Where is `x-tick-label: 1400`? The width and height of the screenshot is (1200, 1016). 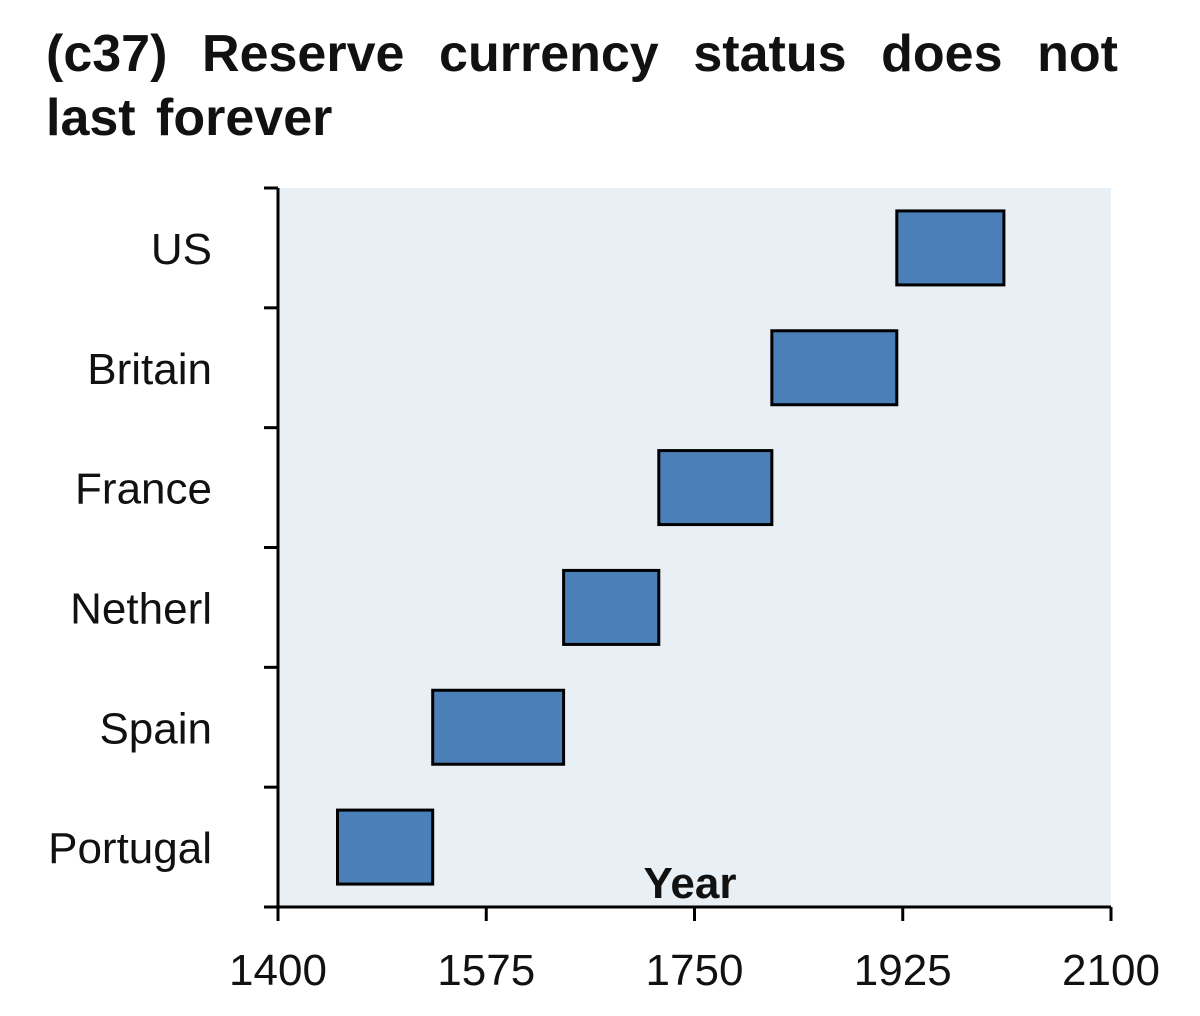 x-tick-label: 1400 is located at coordinates (278, 970).